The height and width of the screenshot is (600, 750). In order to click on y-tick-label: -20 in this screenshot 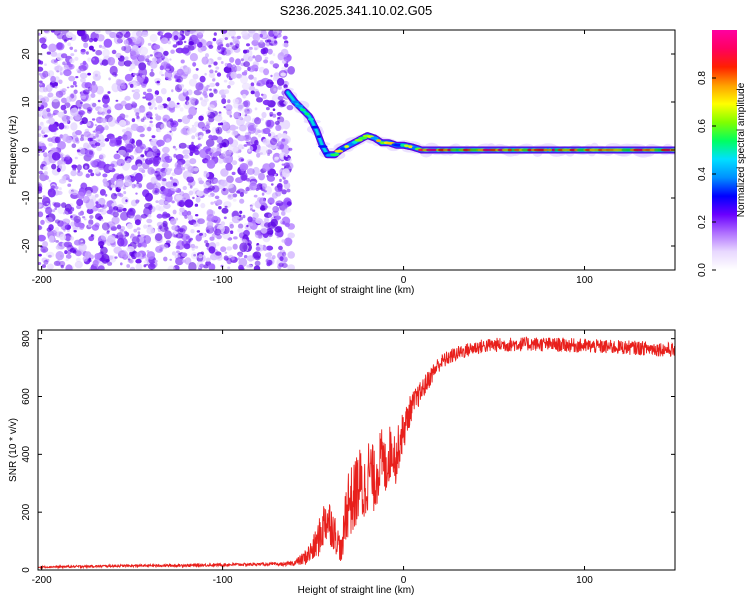, I will do `click(26, 245)`.